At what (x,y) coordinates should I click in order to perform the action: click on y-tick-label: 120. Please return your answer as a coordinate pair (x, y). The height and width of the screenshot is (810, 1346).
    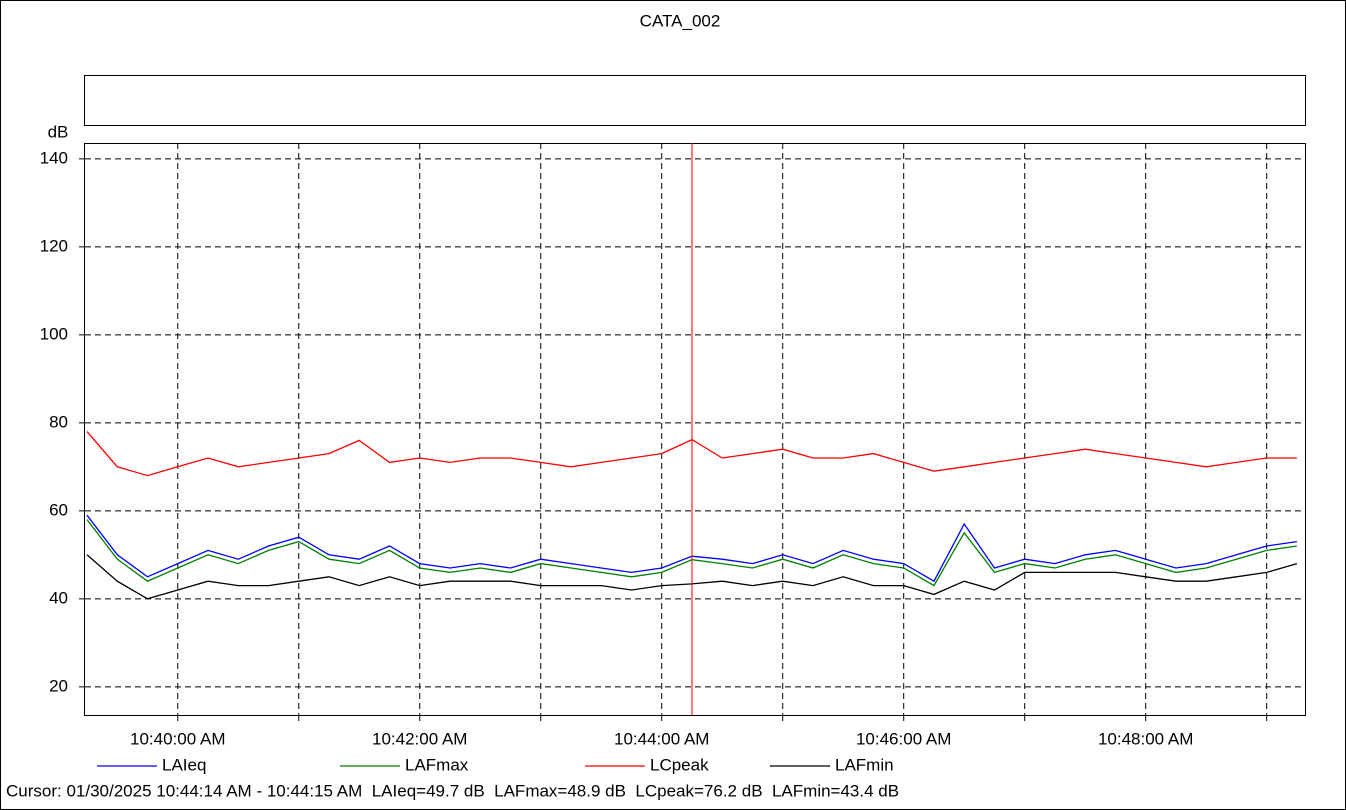
    Looking at the image, I should click on (54, 245).